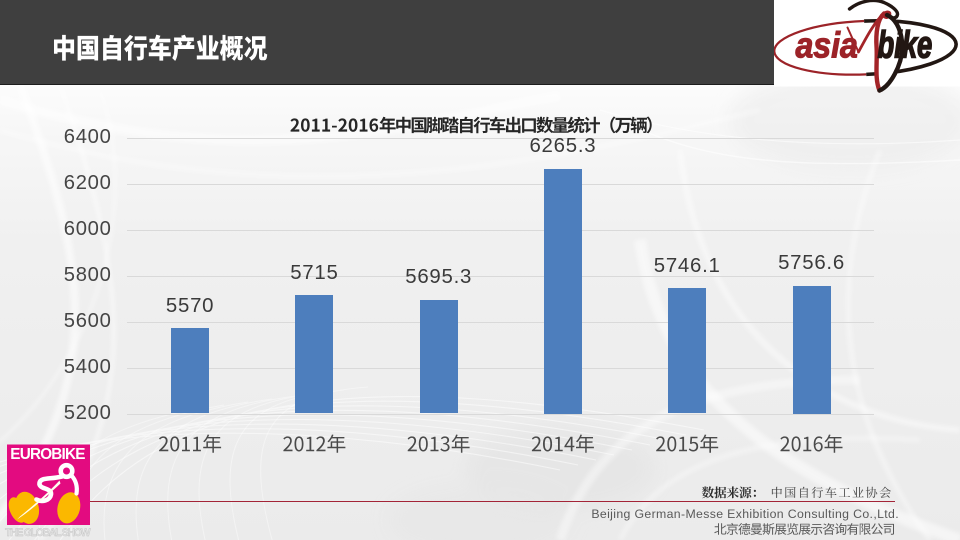  I want to click on svg-text: EUROBIKE, so click(47, 454).